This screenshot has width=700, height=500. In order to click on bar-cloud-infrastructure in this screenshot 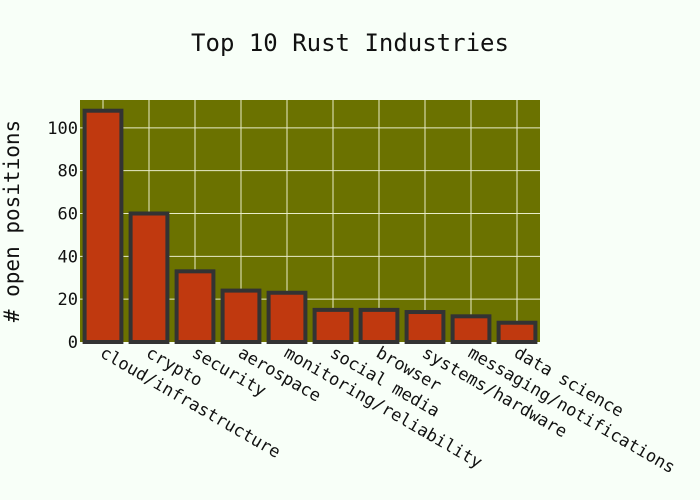, I will do `click(103, 226)`.